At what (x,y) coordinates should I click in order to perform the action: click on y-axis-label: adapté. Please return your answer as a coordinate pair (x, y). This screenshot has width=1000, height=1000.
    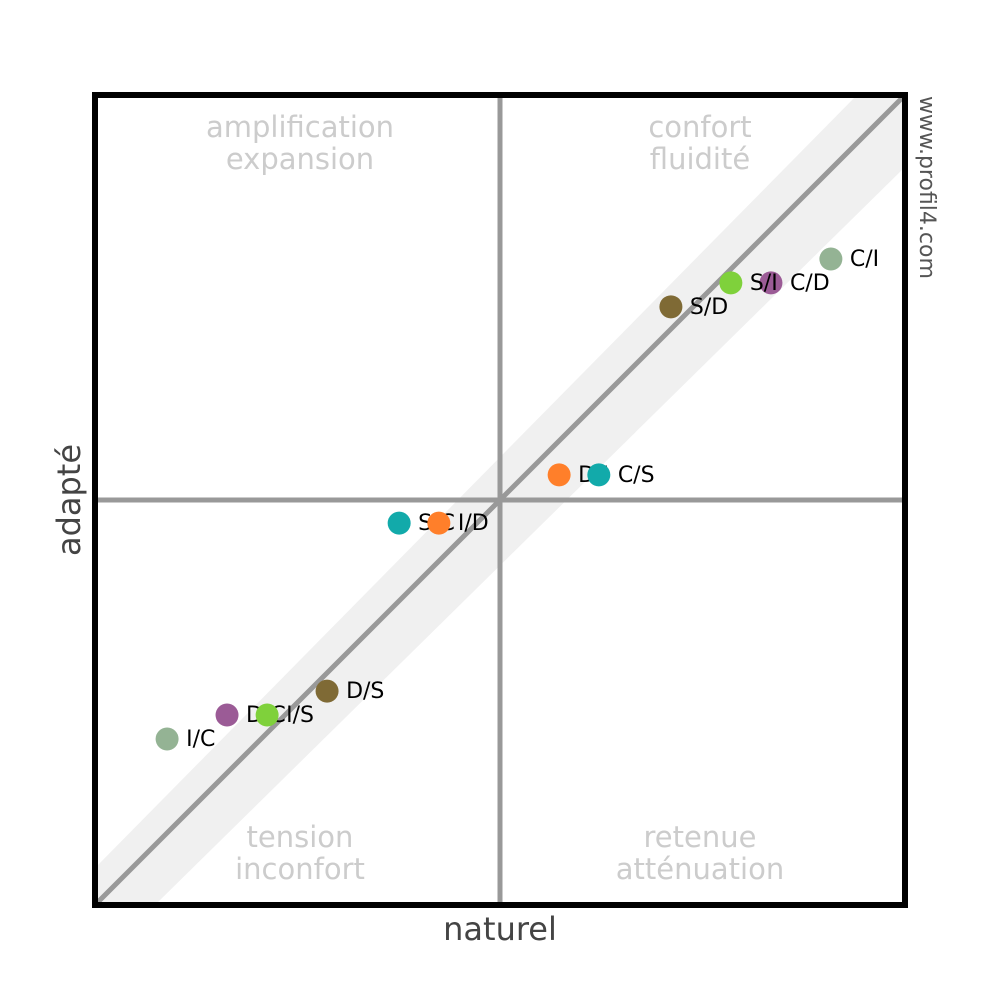
    Looking at the image, I should click on (69, 500).